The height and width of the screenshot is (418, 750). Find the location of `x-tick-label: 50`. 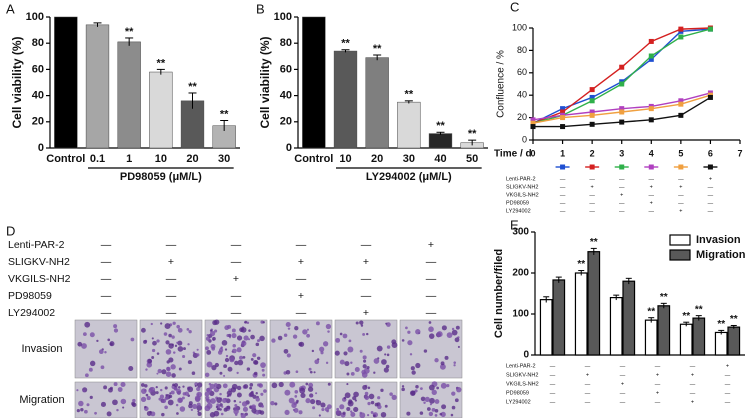

x-tick-label: 50 is located at coordinates (472, 159).